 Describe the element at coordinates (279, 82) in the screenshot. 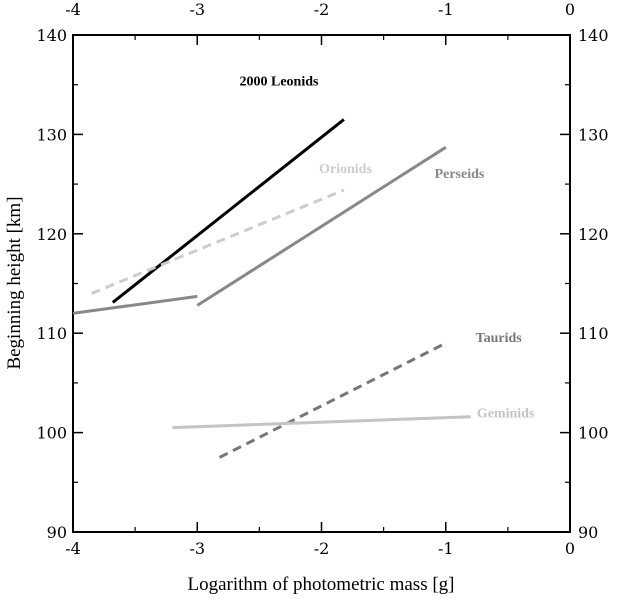

I see `series-label-2000-leonids: 2000 Leonids` at that location.